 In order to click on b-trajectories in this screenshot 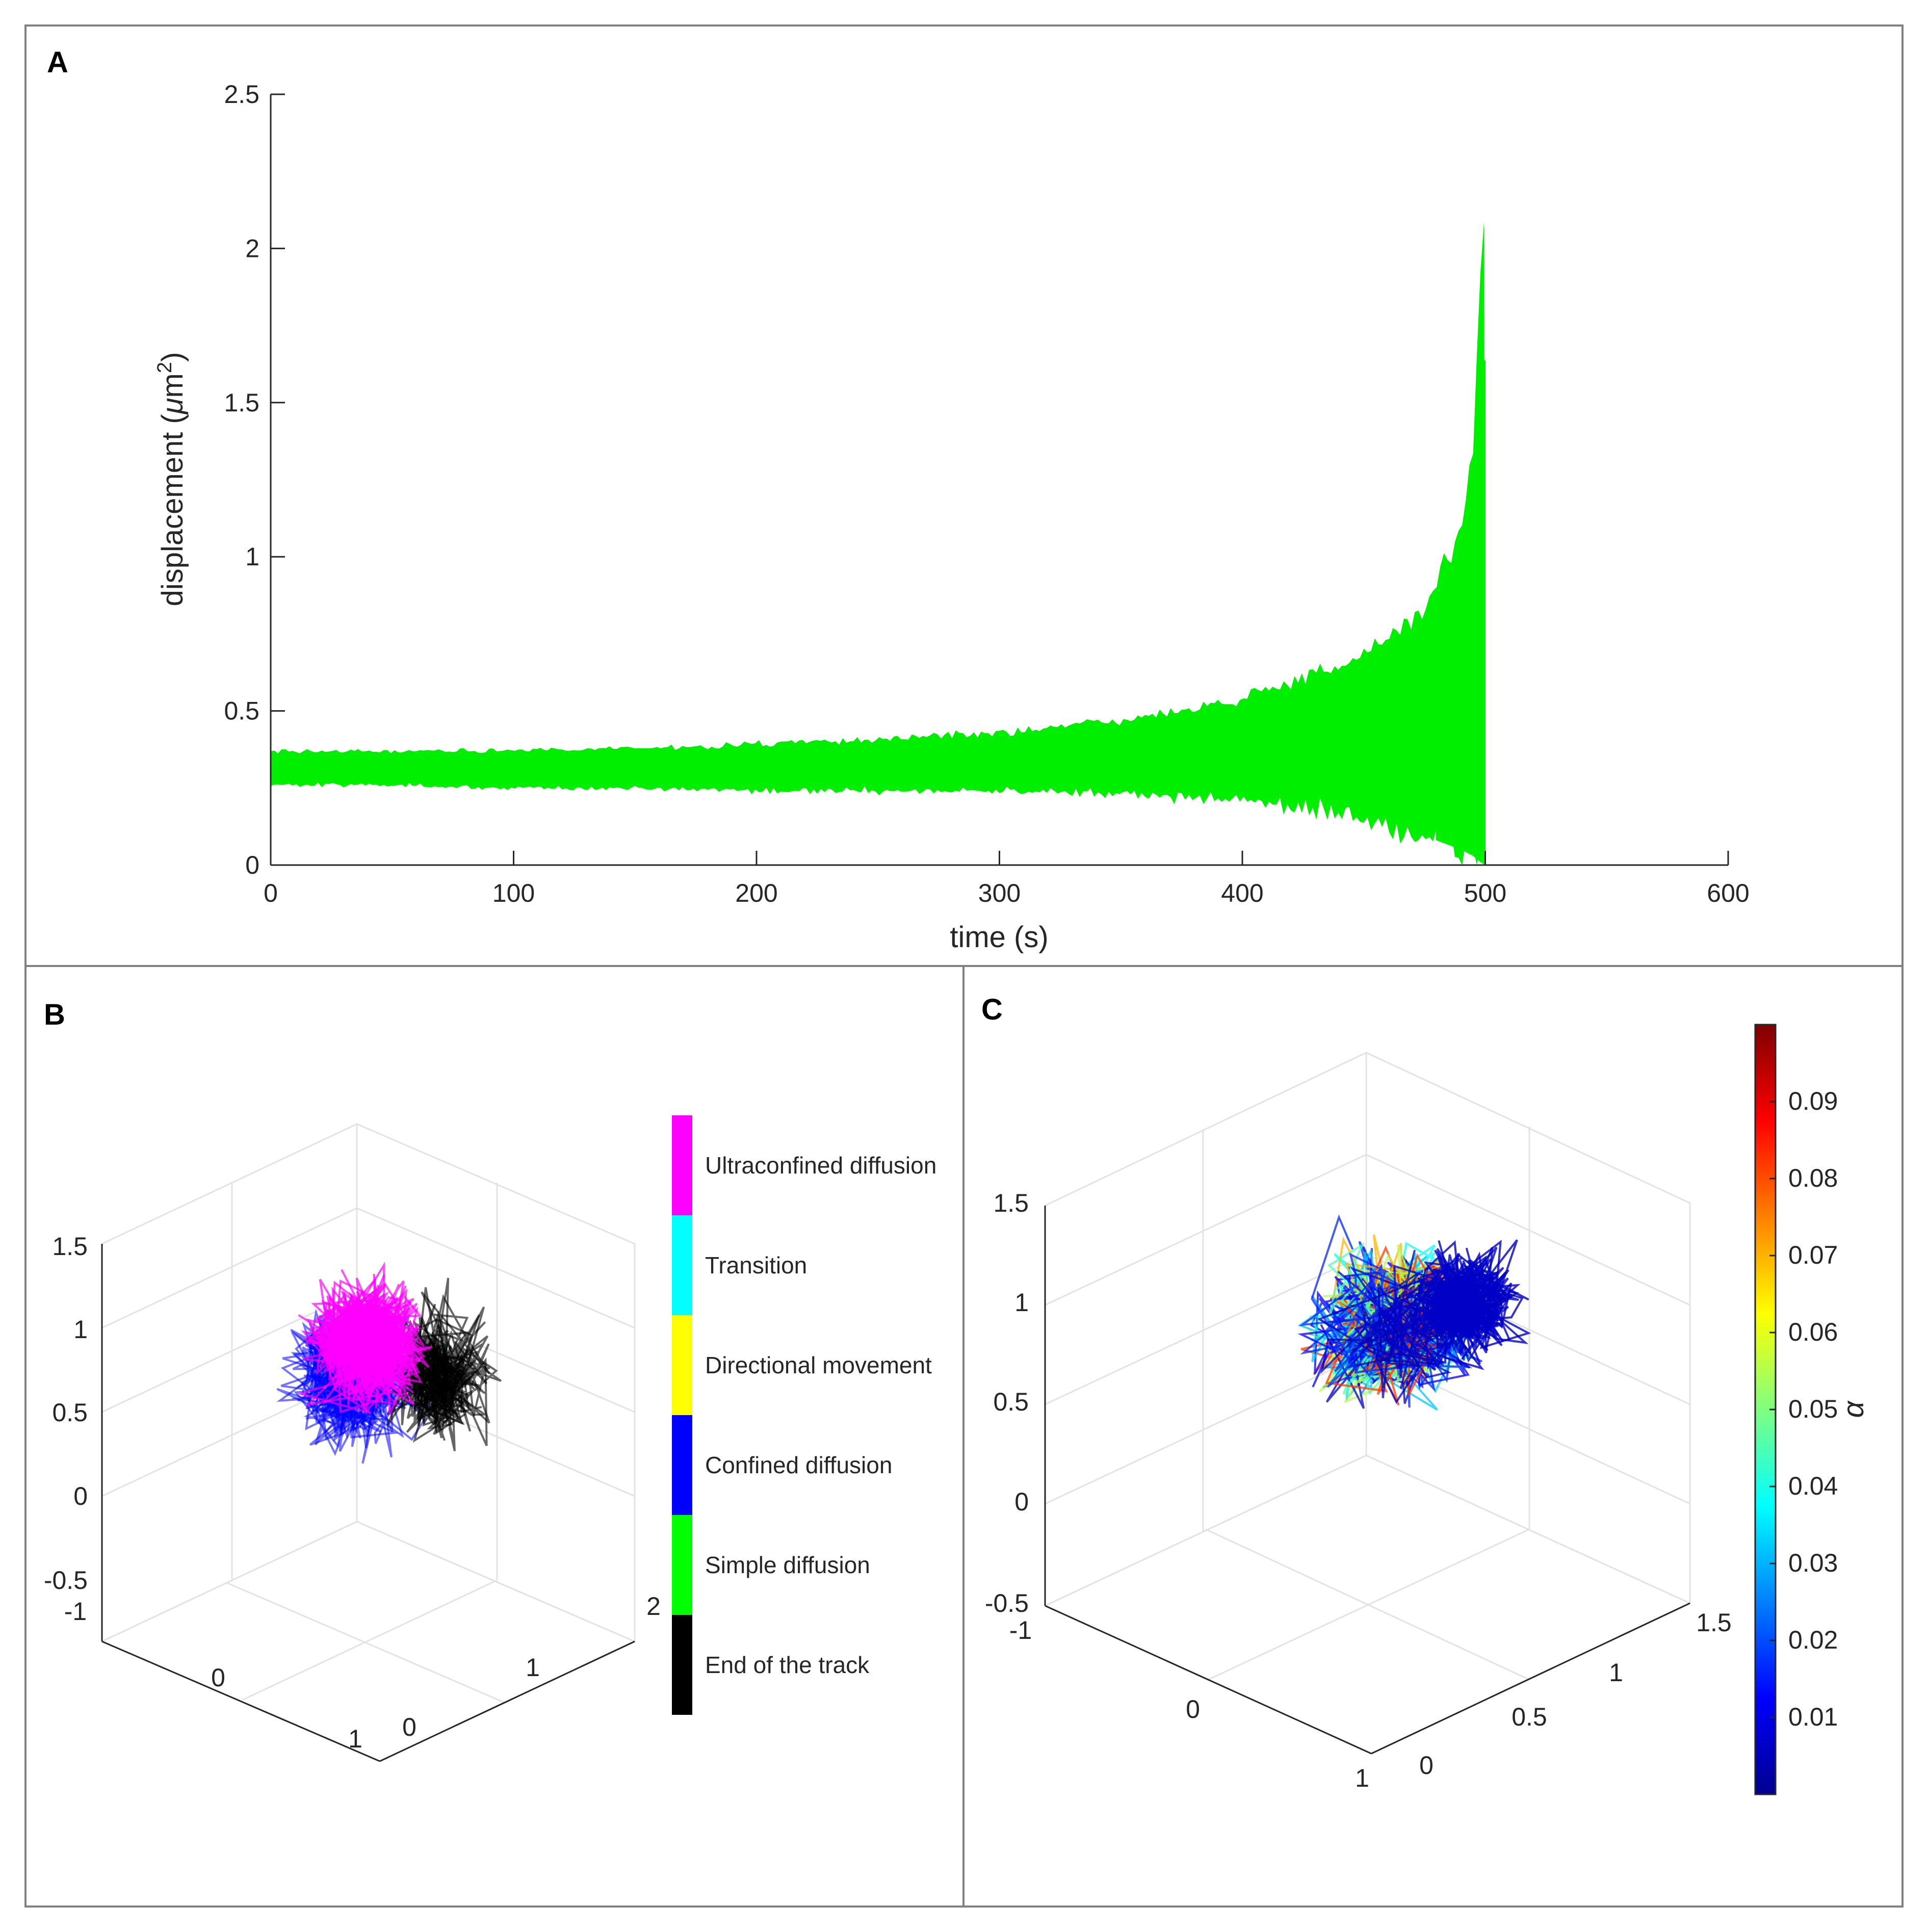, I will do `click(389, 1363)`.